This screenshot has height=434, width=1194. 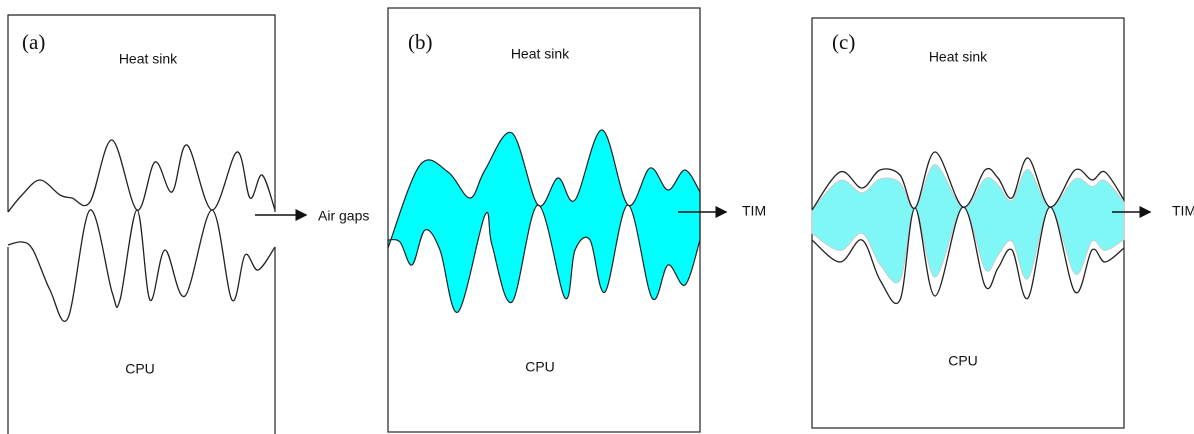 What do you see at coordinates (420, 42) in the screenshot?
I see `panel-label: (b)` at bounding box center [420, 42].